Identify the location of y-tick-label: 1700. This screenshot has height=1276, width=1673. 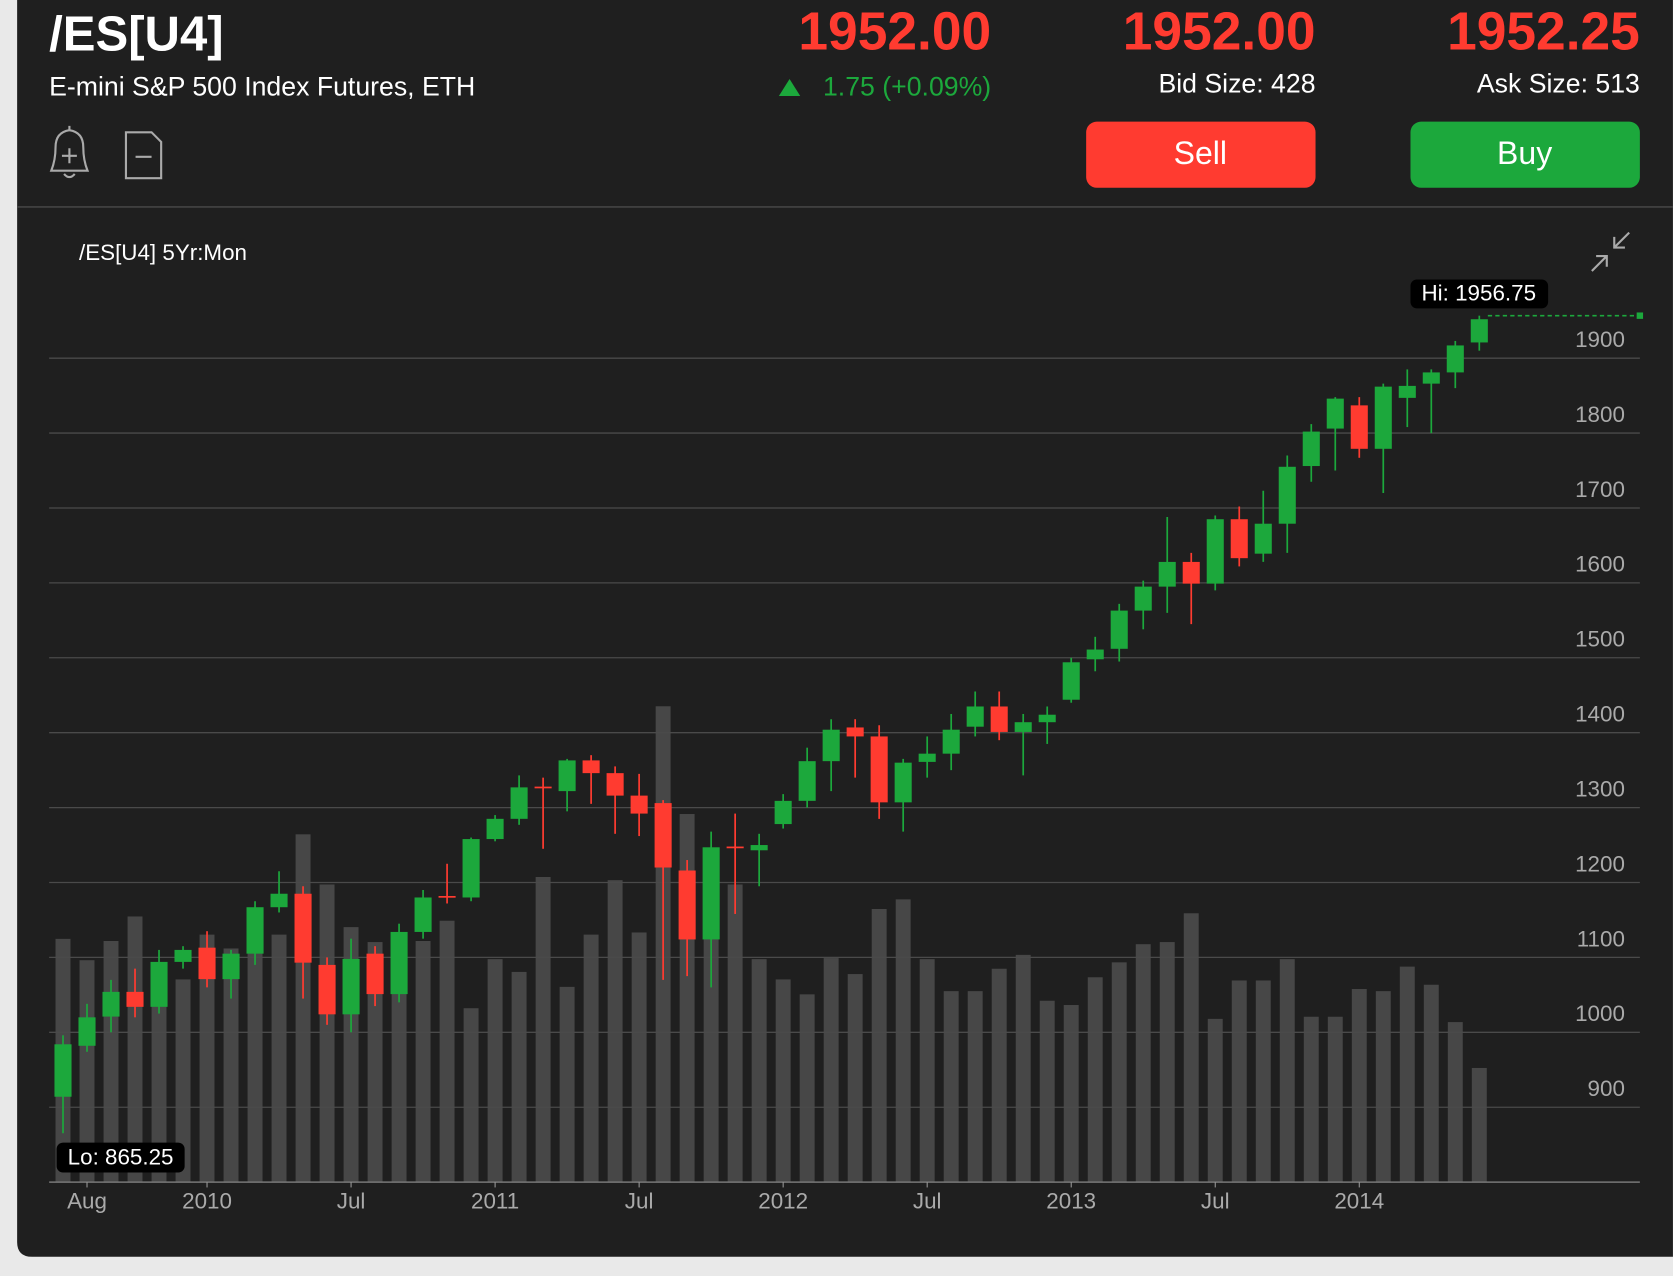
(1600, 489).